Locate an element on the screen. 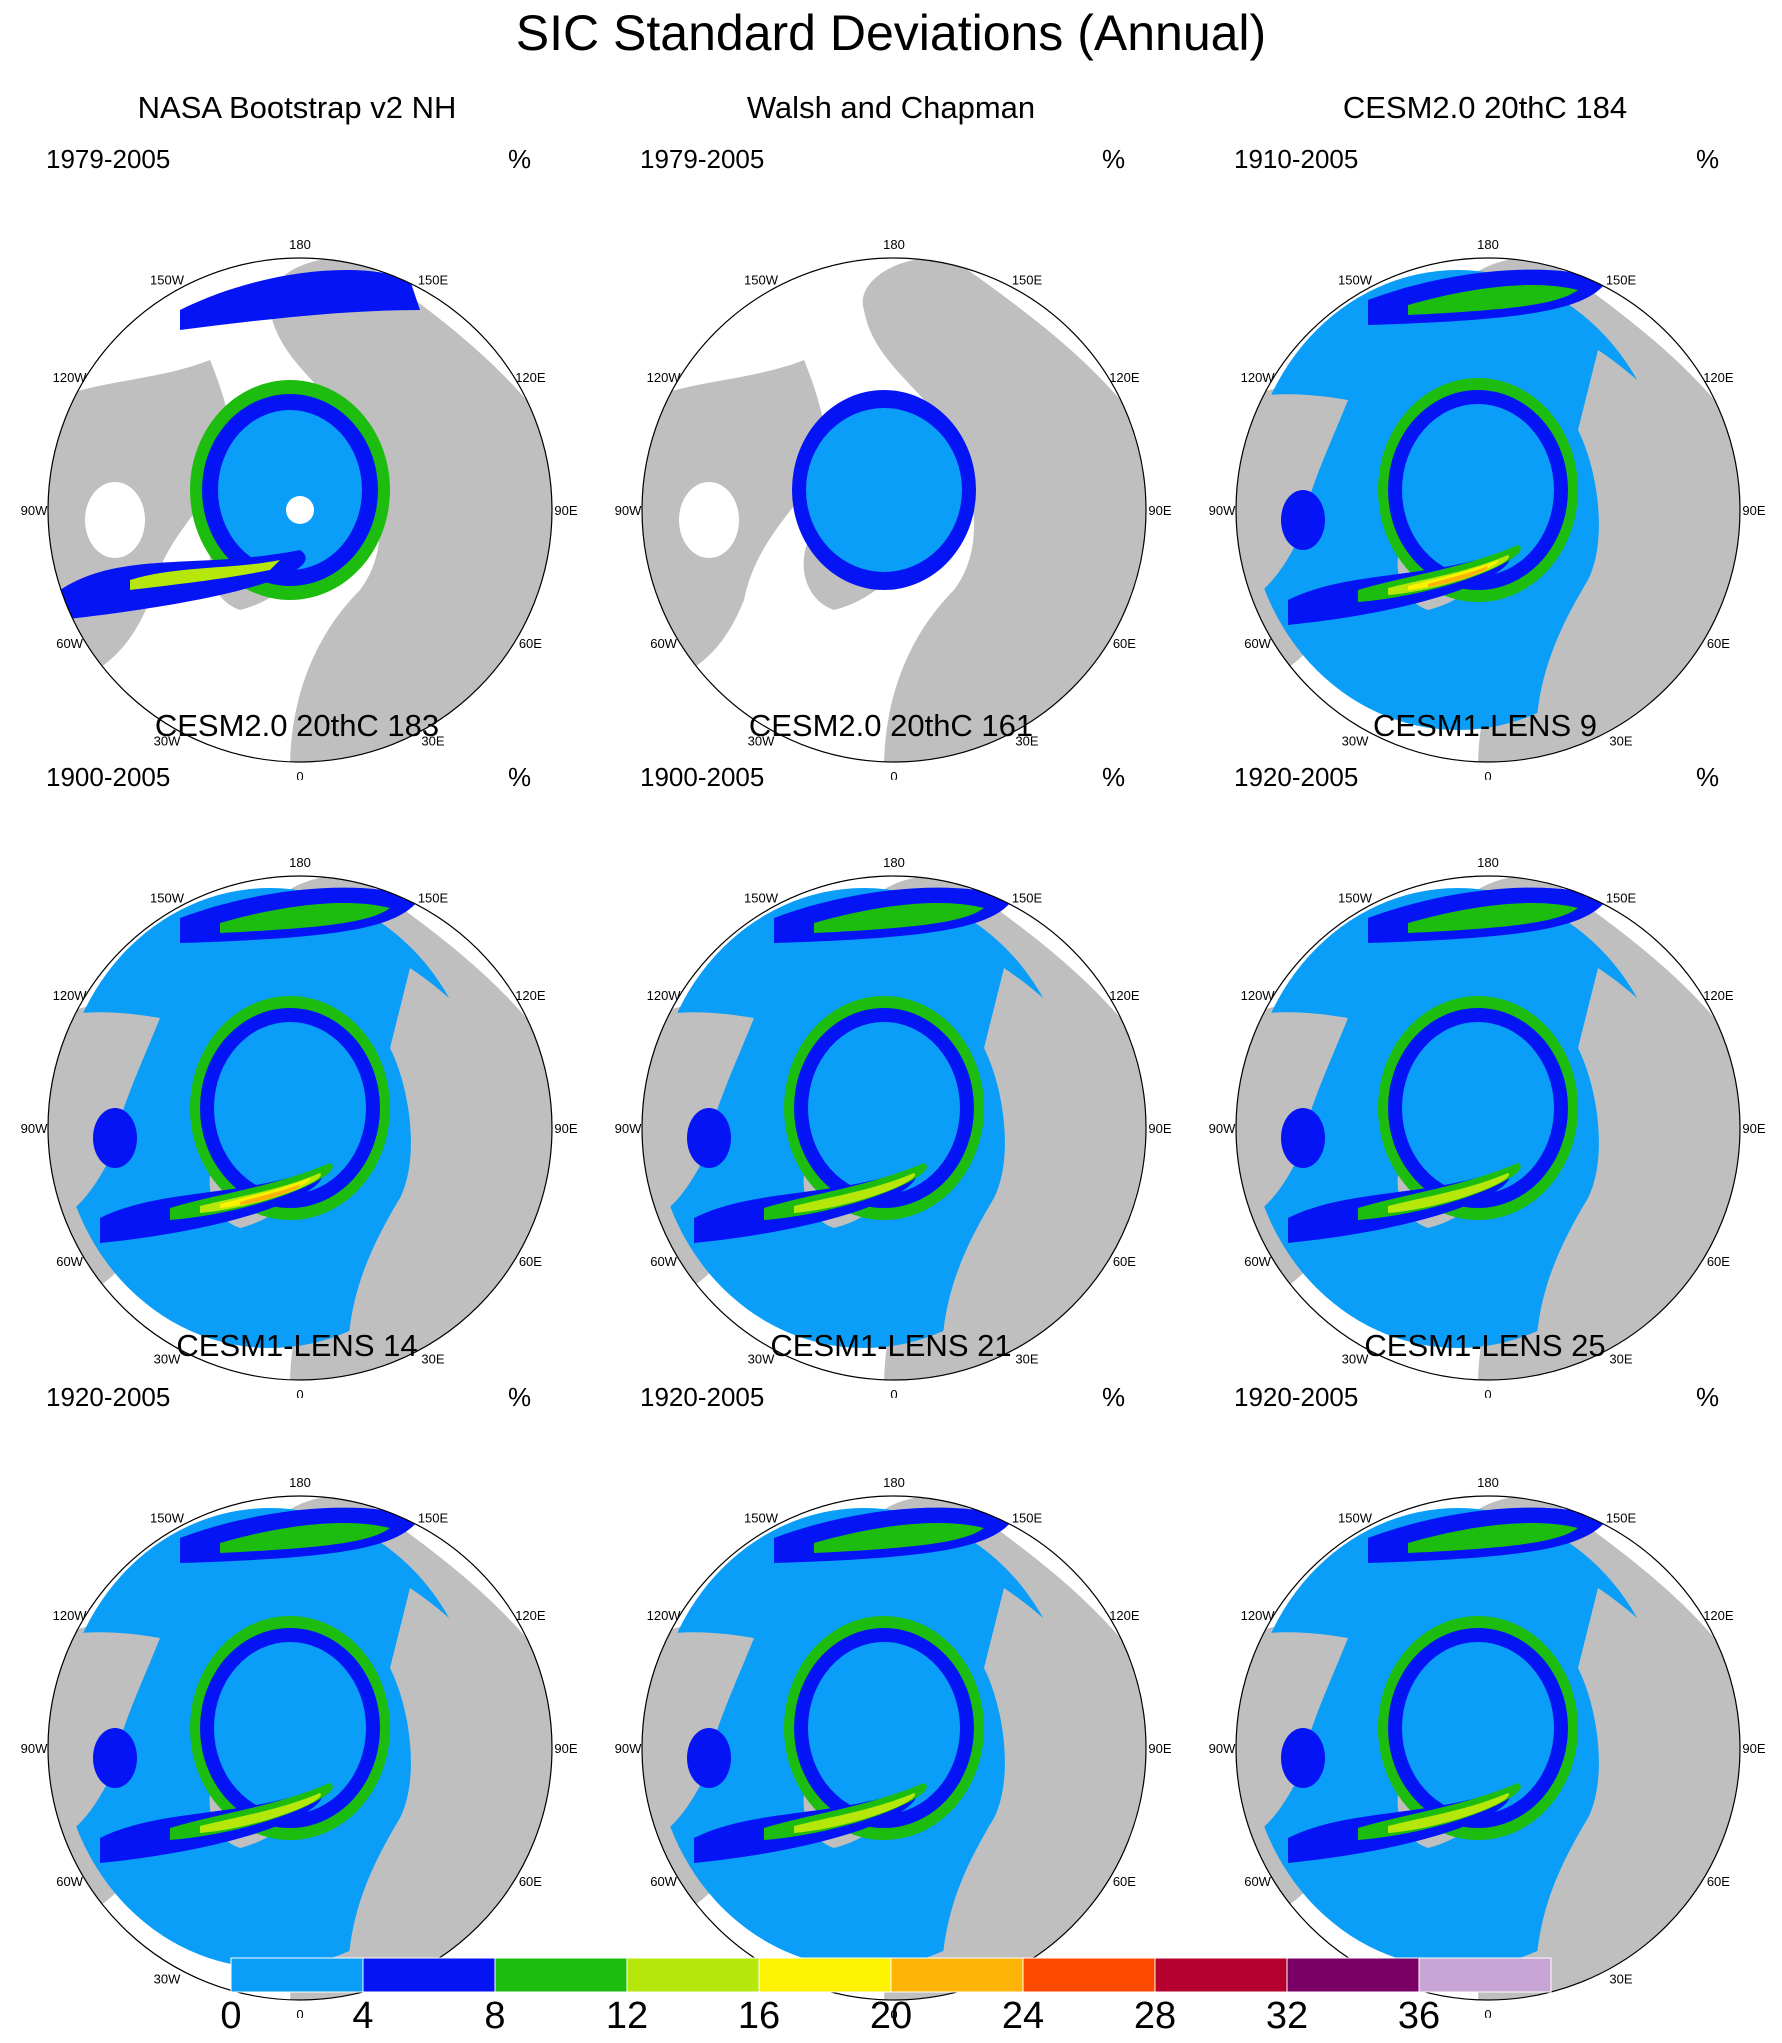 This screenshot has height=2043, width=1782. panel-title: CESM2.0 20thC 161 is located at coordinates (891, 725).